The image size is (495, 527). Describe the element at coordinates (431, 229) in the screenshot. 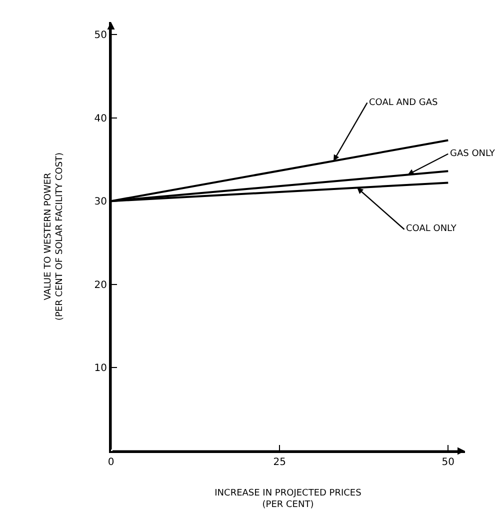

I see `text: COAL ONLY` at that location.